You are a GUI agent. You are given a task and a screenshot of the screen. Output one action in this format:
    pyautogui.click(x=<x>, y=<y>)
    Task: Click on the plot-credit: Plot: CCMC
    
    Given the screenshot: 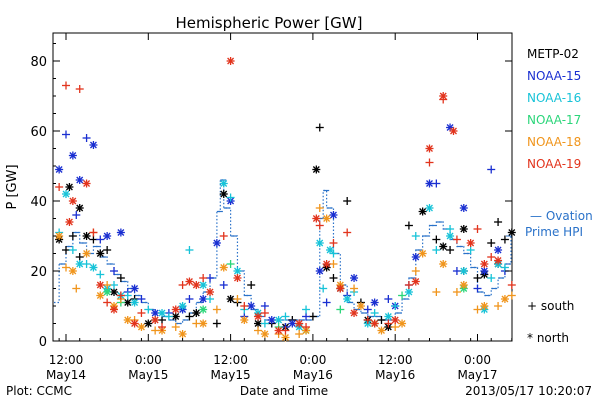 What is the action you would take?
    pyautogui.click(x=39, y=391)
    